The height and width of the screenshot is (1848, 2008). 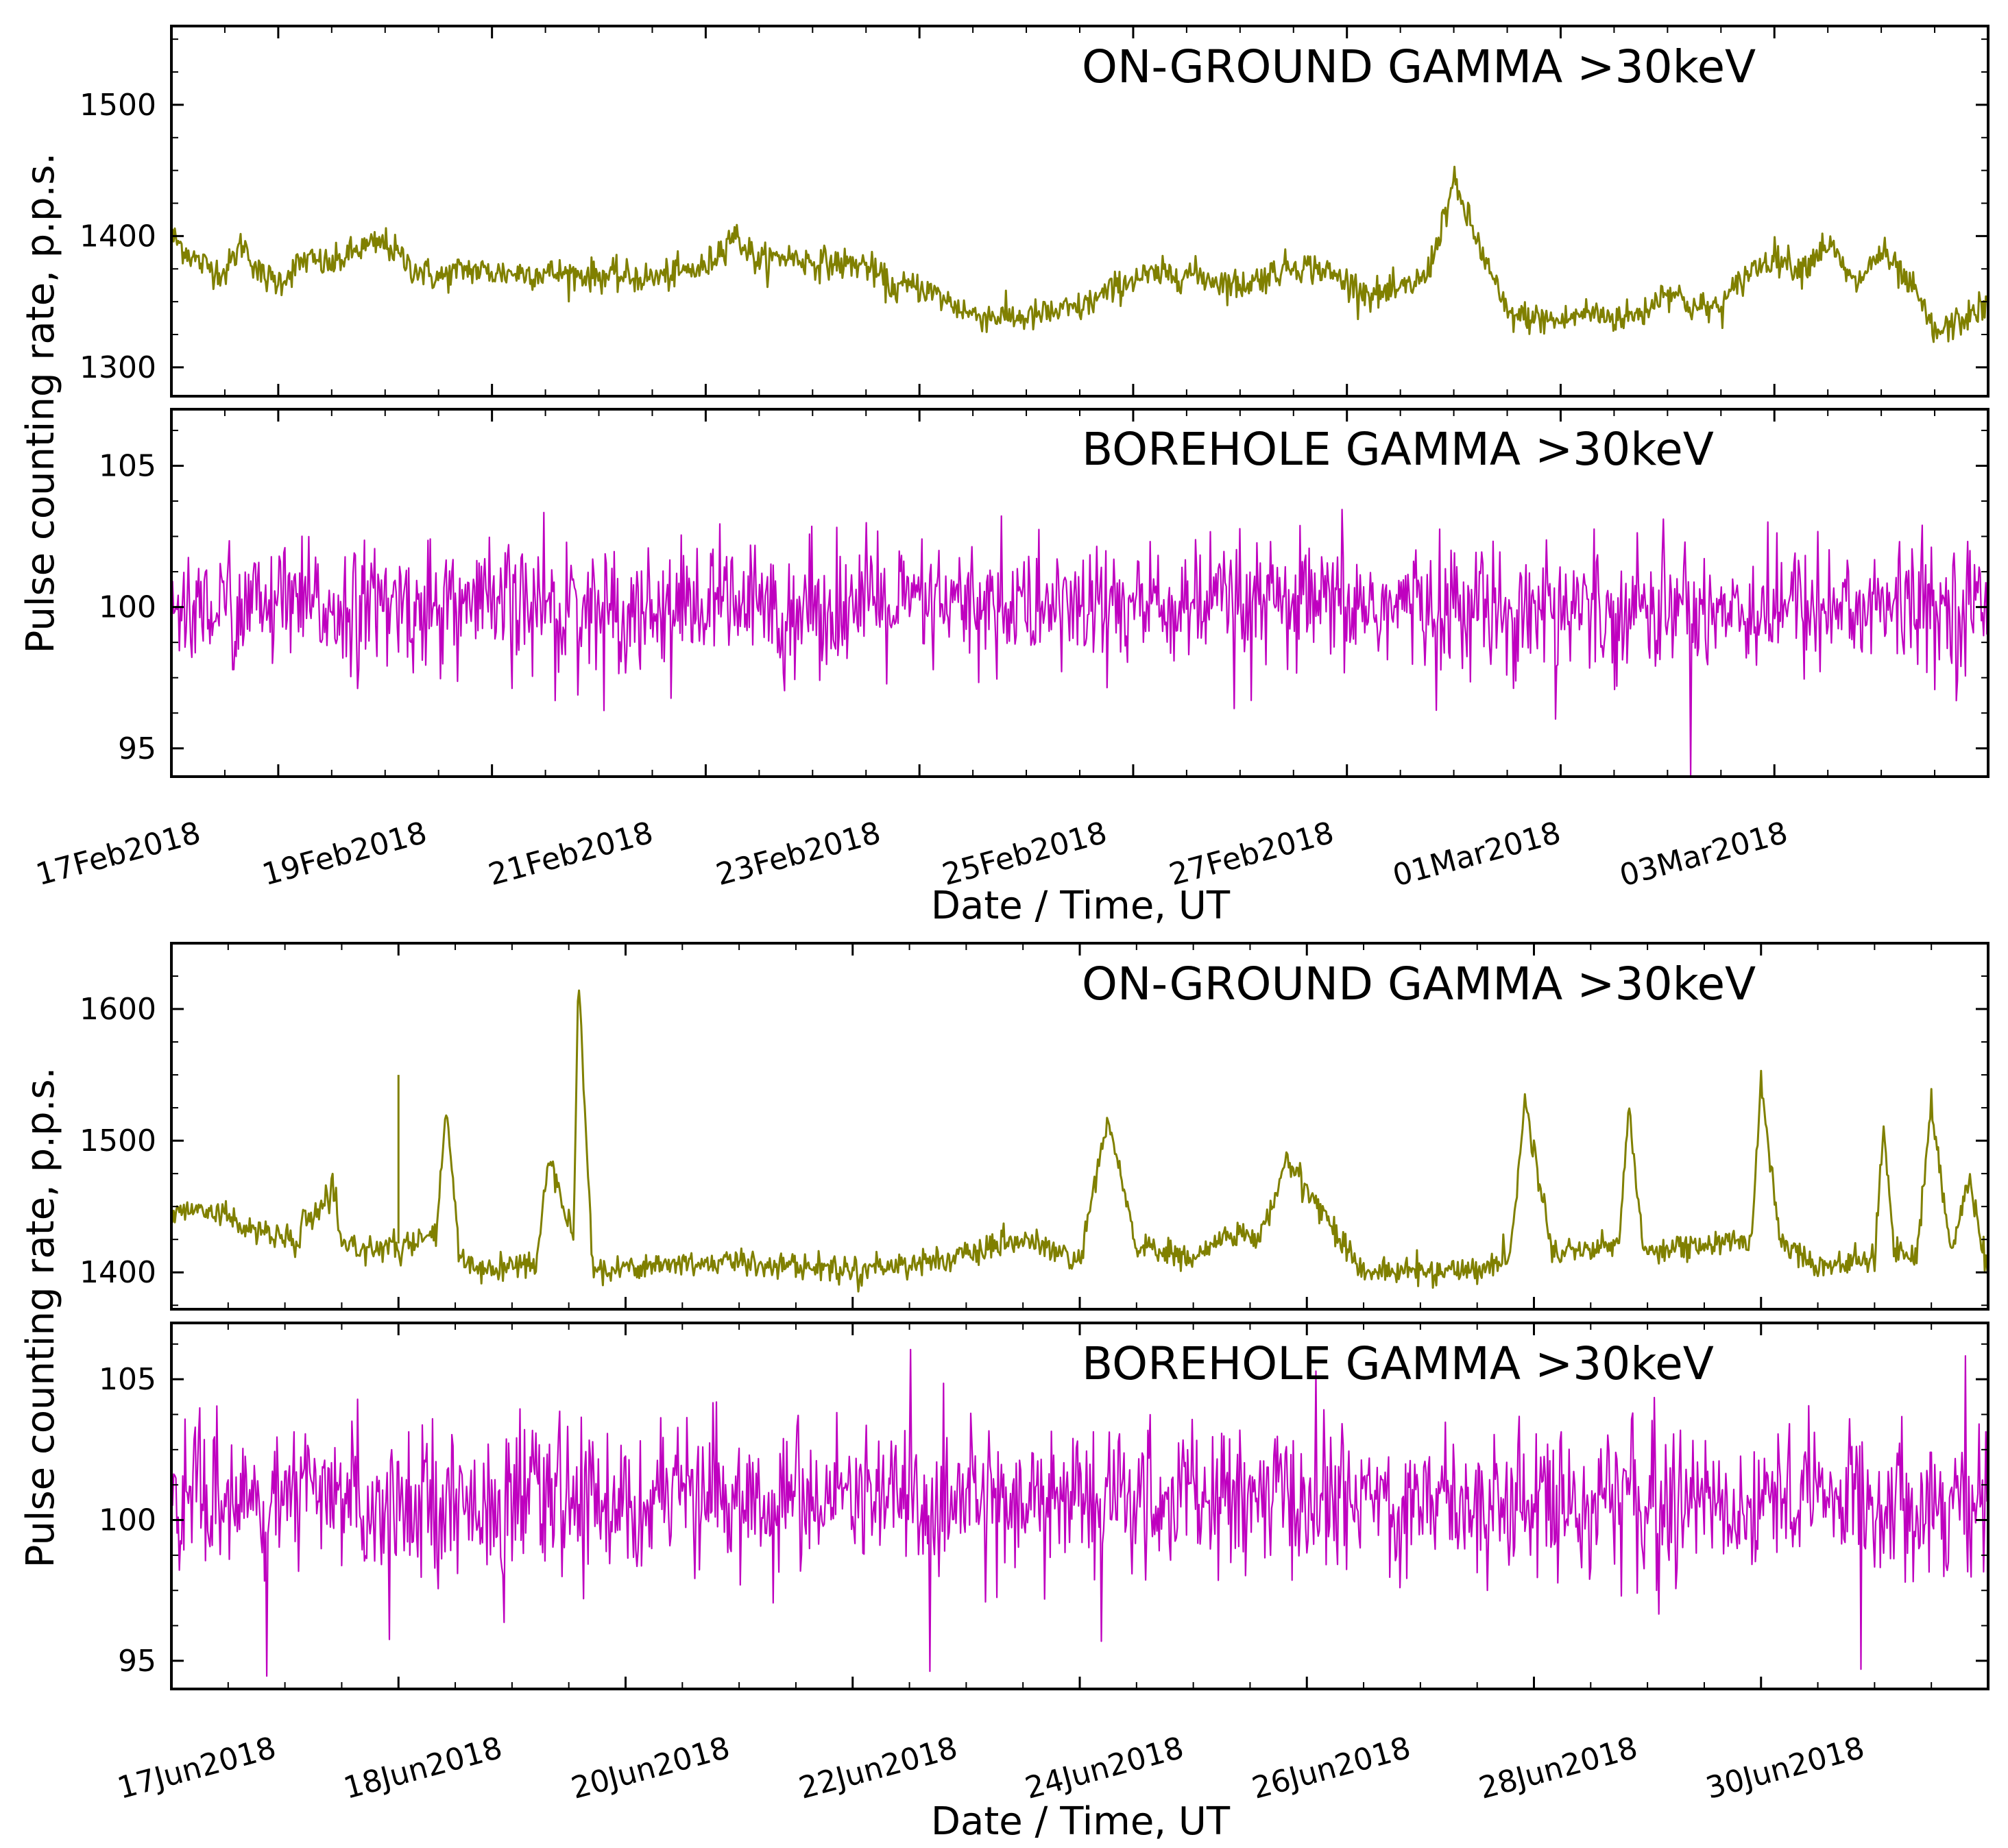 What do you see at coordinates (41, 1317) in the screenshot?
I see `y-axis-title-bottom: Pulse counting rate, p.p.s.` at bounding box center [41, 1317].